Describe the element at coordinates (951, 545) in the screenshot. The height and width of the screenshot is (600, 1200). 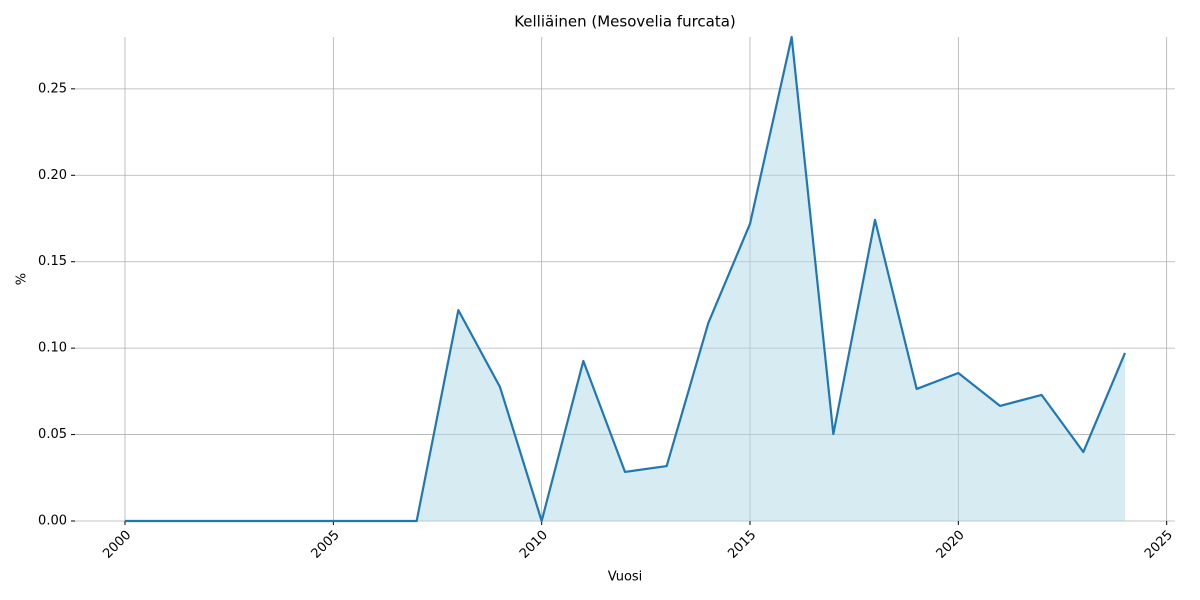
I see `x-tick-label: 2020` at that location.